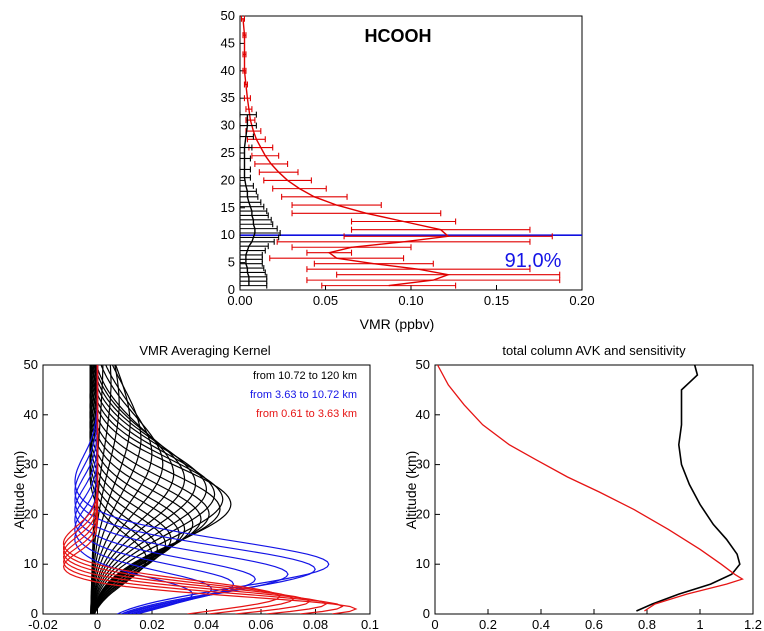 This screenshot has height=631, width=764. Describe the element at coordinates (426, 613) in the screenshot. I see `column-ytick-label: 0` at that location.